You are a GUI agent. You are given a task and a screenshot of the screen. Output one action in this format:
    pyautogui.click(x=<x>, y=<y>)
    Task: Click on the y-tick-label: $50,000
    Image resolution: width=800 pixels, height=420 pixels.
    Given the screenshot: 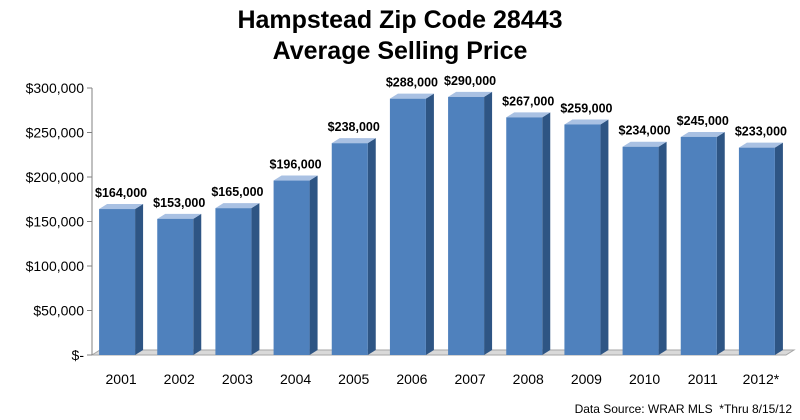 What is the action you would take?
    pyautogui.click(x=58, y=311)
    